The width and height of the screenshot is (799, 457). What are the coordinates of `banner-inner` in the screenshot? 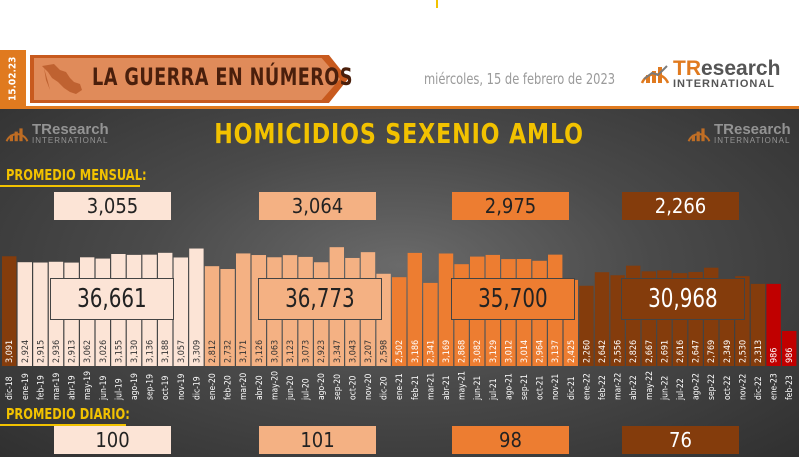 It's located at (187, 79).